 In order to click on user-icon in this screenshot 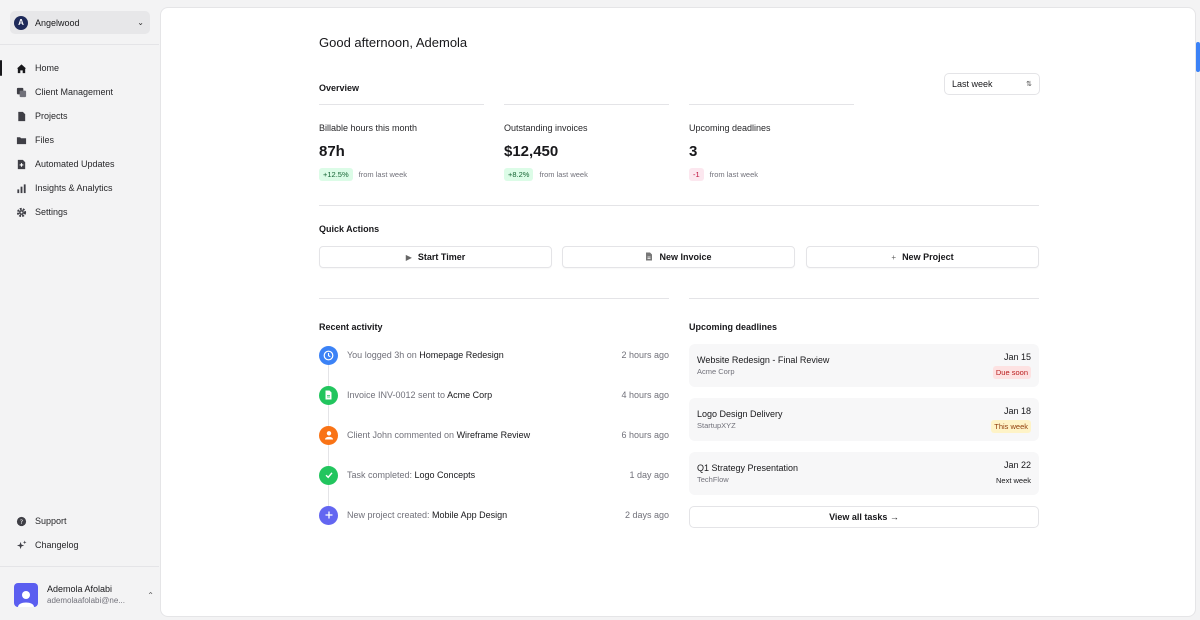, I will do `click(26, 599)`.